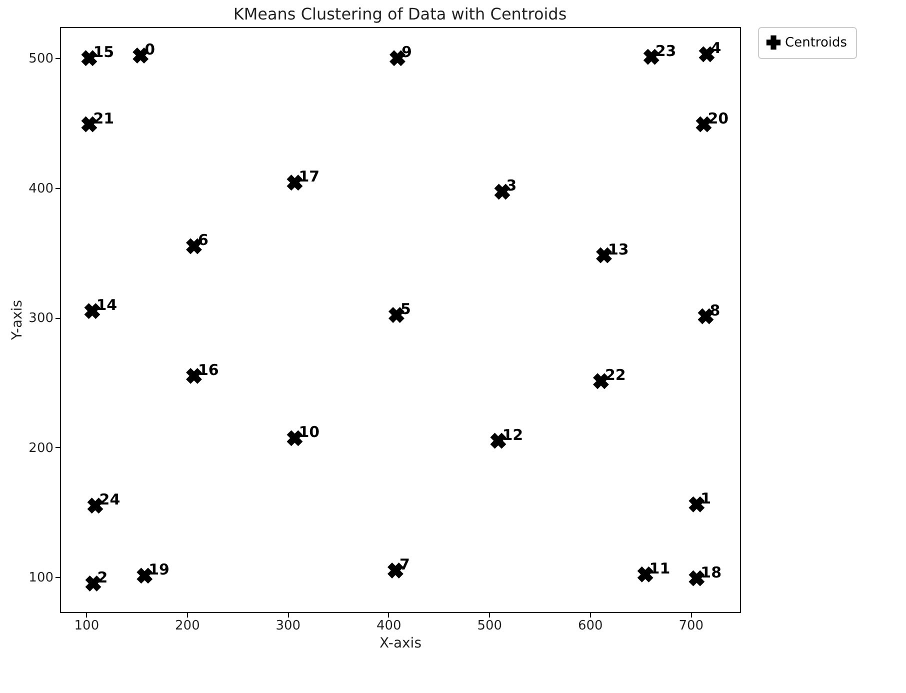  What do you see at coordinates (513, 435) in the screenshot?
I see `annotation: 12` at bounding box center [513, 435].